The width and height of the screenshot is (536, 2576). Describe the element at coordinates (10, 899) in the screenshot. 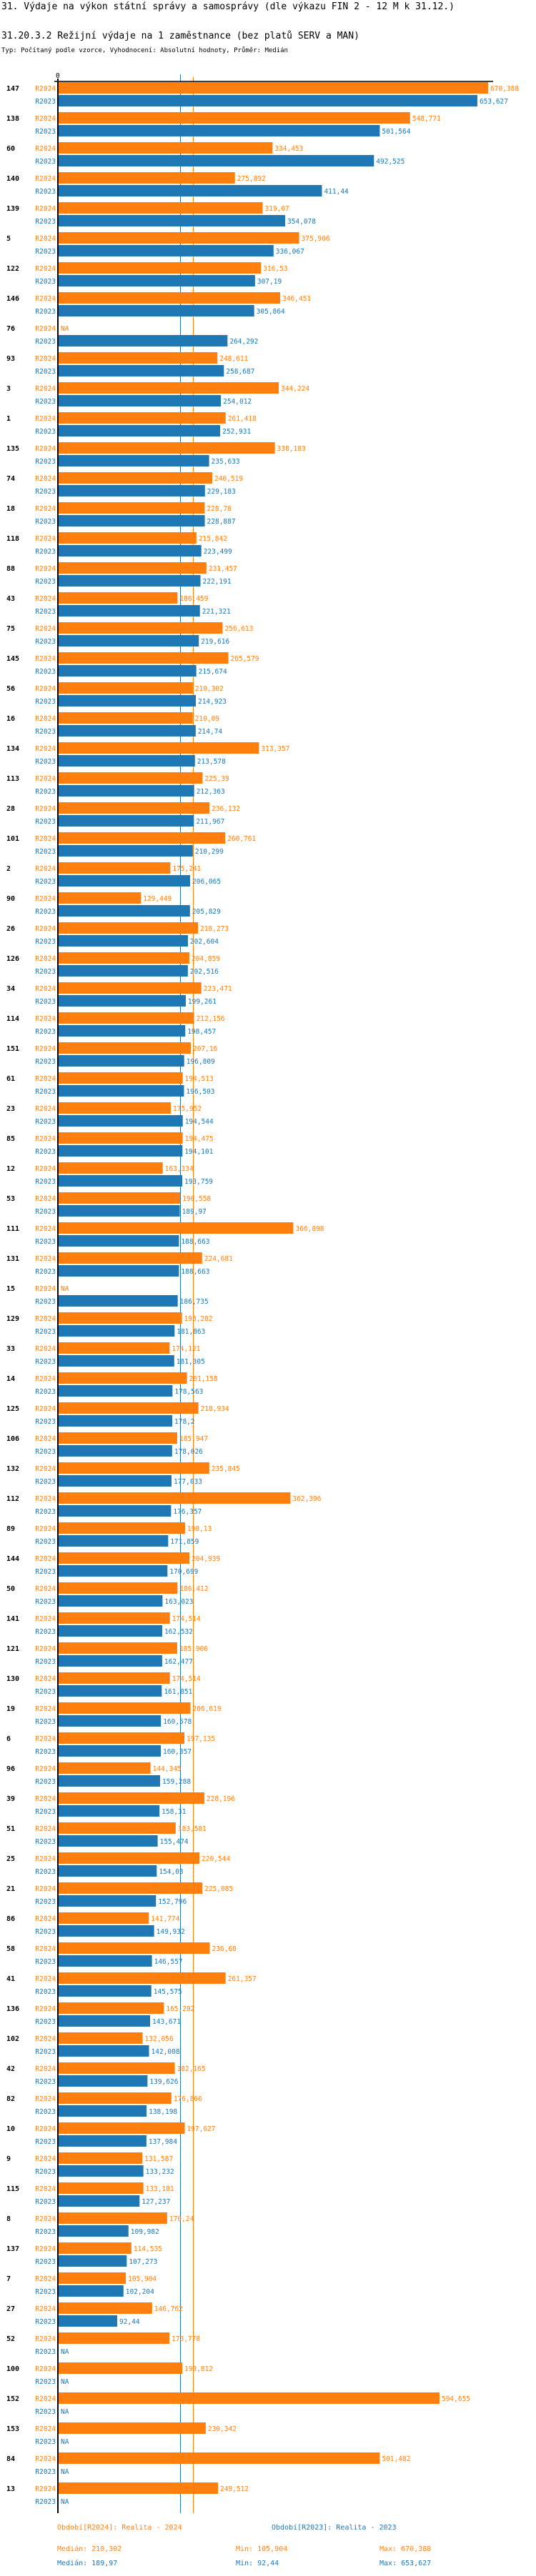

I see `category-label: 90` at that location.